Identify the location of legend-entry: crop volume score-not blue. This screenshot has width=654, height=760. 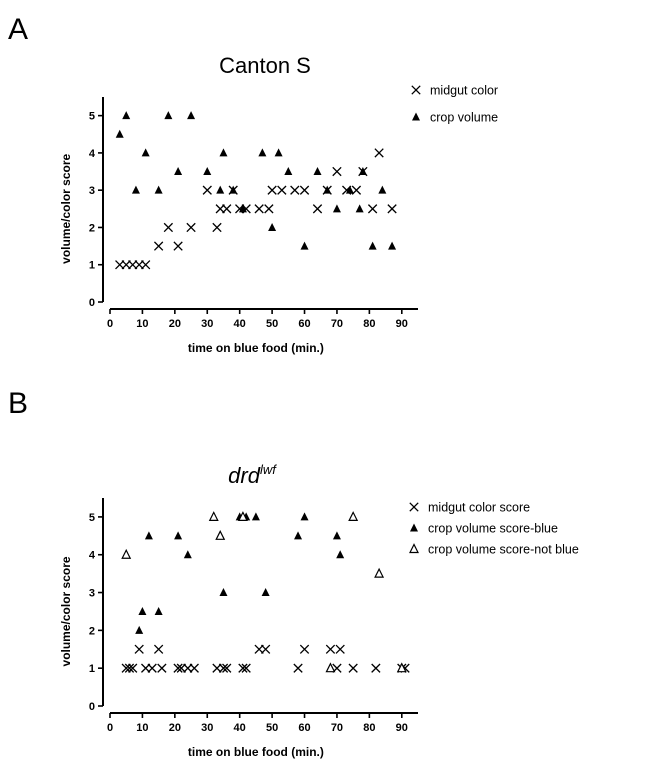
(494, 550).